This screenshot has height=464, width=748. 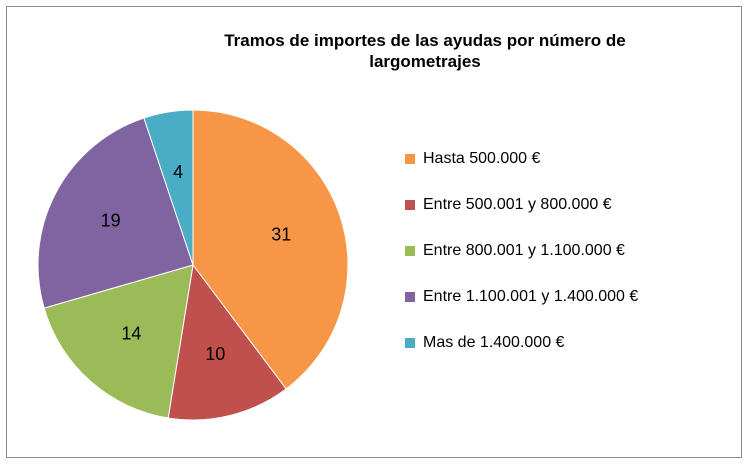 What do you see at coordinates (517, 204) in the screenshot?
I see `legend-label: Entre 500.001 y 800.000 €` at bounding box center [517, 204].